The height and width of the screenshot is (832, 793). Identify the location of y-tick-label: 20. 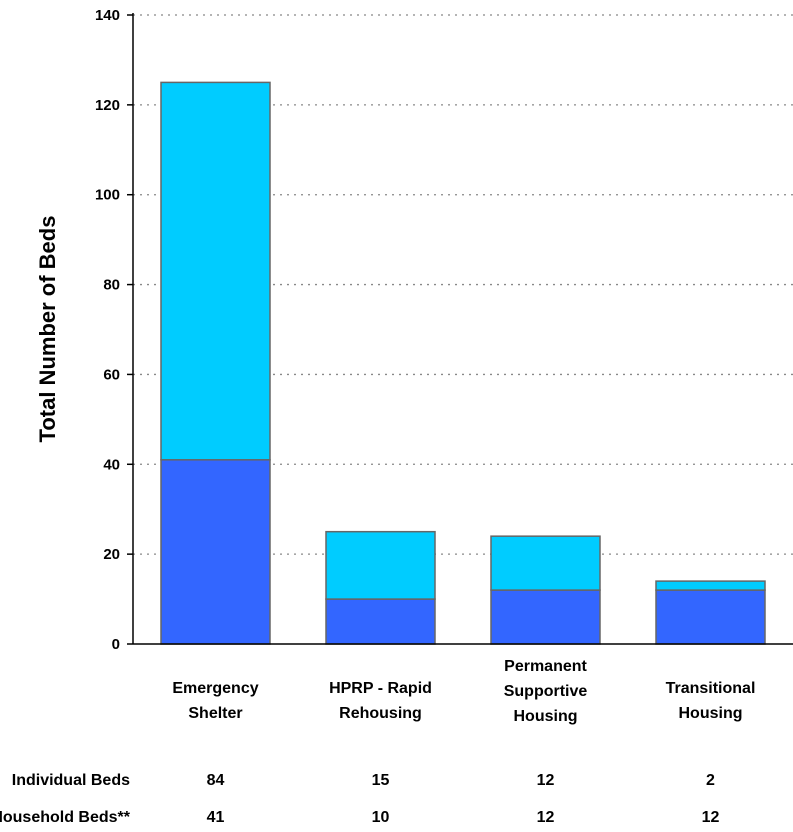
(111, 554).